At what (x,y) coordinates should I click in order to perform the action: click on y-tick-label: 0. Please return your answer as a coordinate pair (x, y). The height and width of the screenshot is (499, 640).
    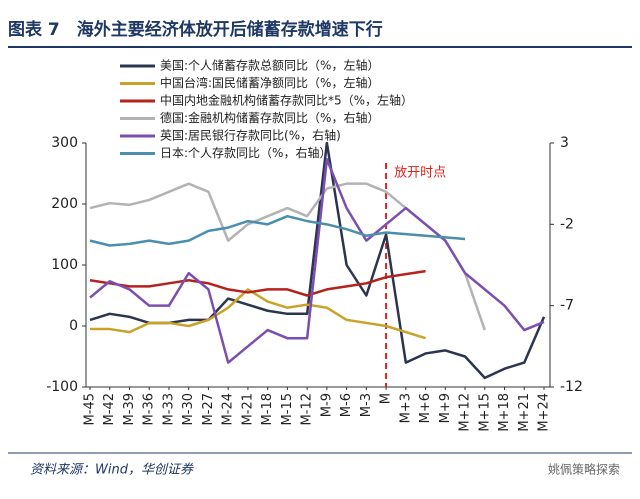
    Looking at the image, I should click on (73, 326).